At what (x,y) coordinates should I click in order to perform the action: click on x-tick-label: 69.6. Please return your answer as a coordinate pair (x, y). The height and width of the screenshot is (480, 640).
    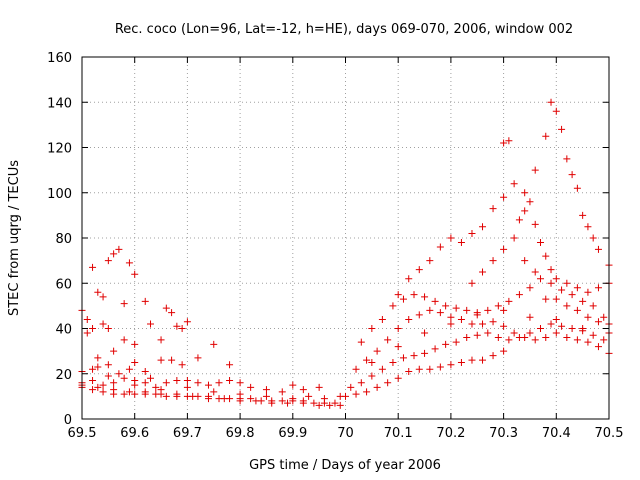
    Looking at the image, I should click on (134, 433).